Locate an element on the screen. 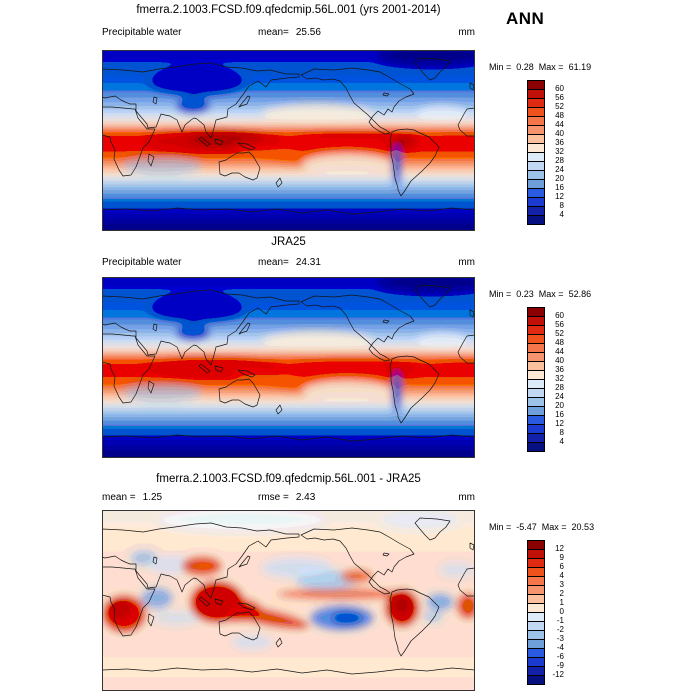  panel1-minmax: Min = 0.28 Max = 61.19 is located at coordinates (540, 67).